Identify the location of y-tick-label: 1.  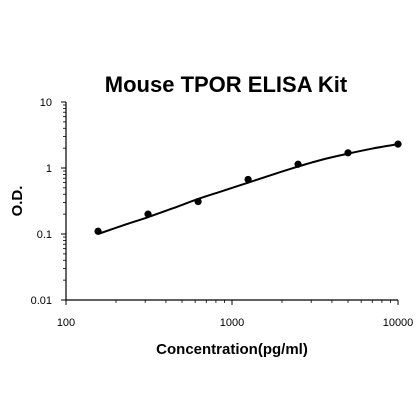
(49, 169).